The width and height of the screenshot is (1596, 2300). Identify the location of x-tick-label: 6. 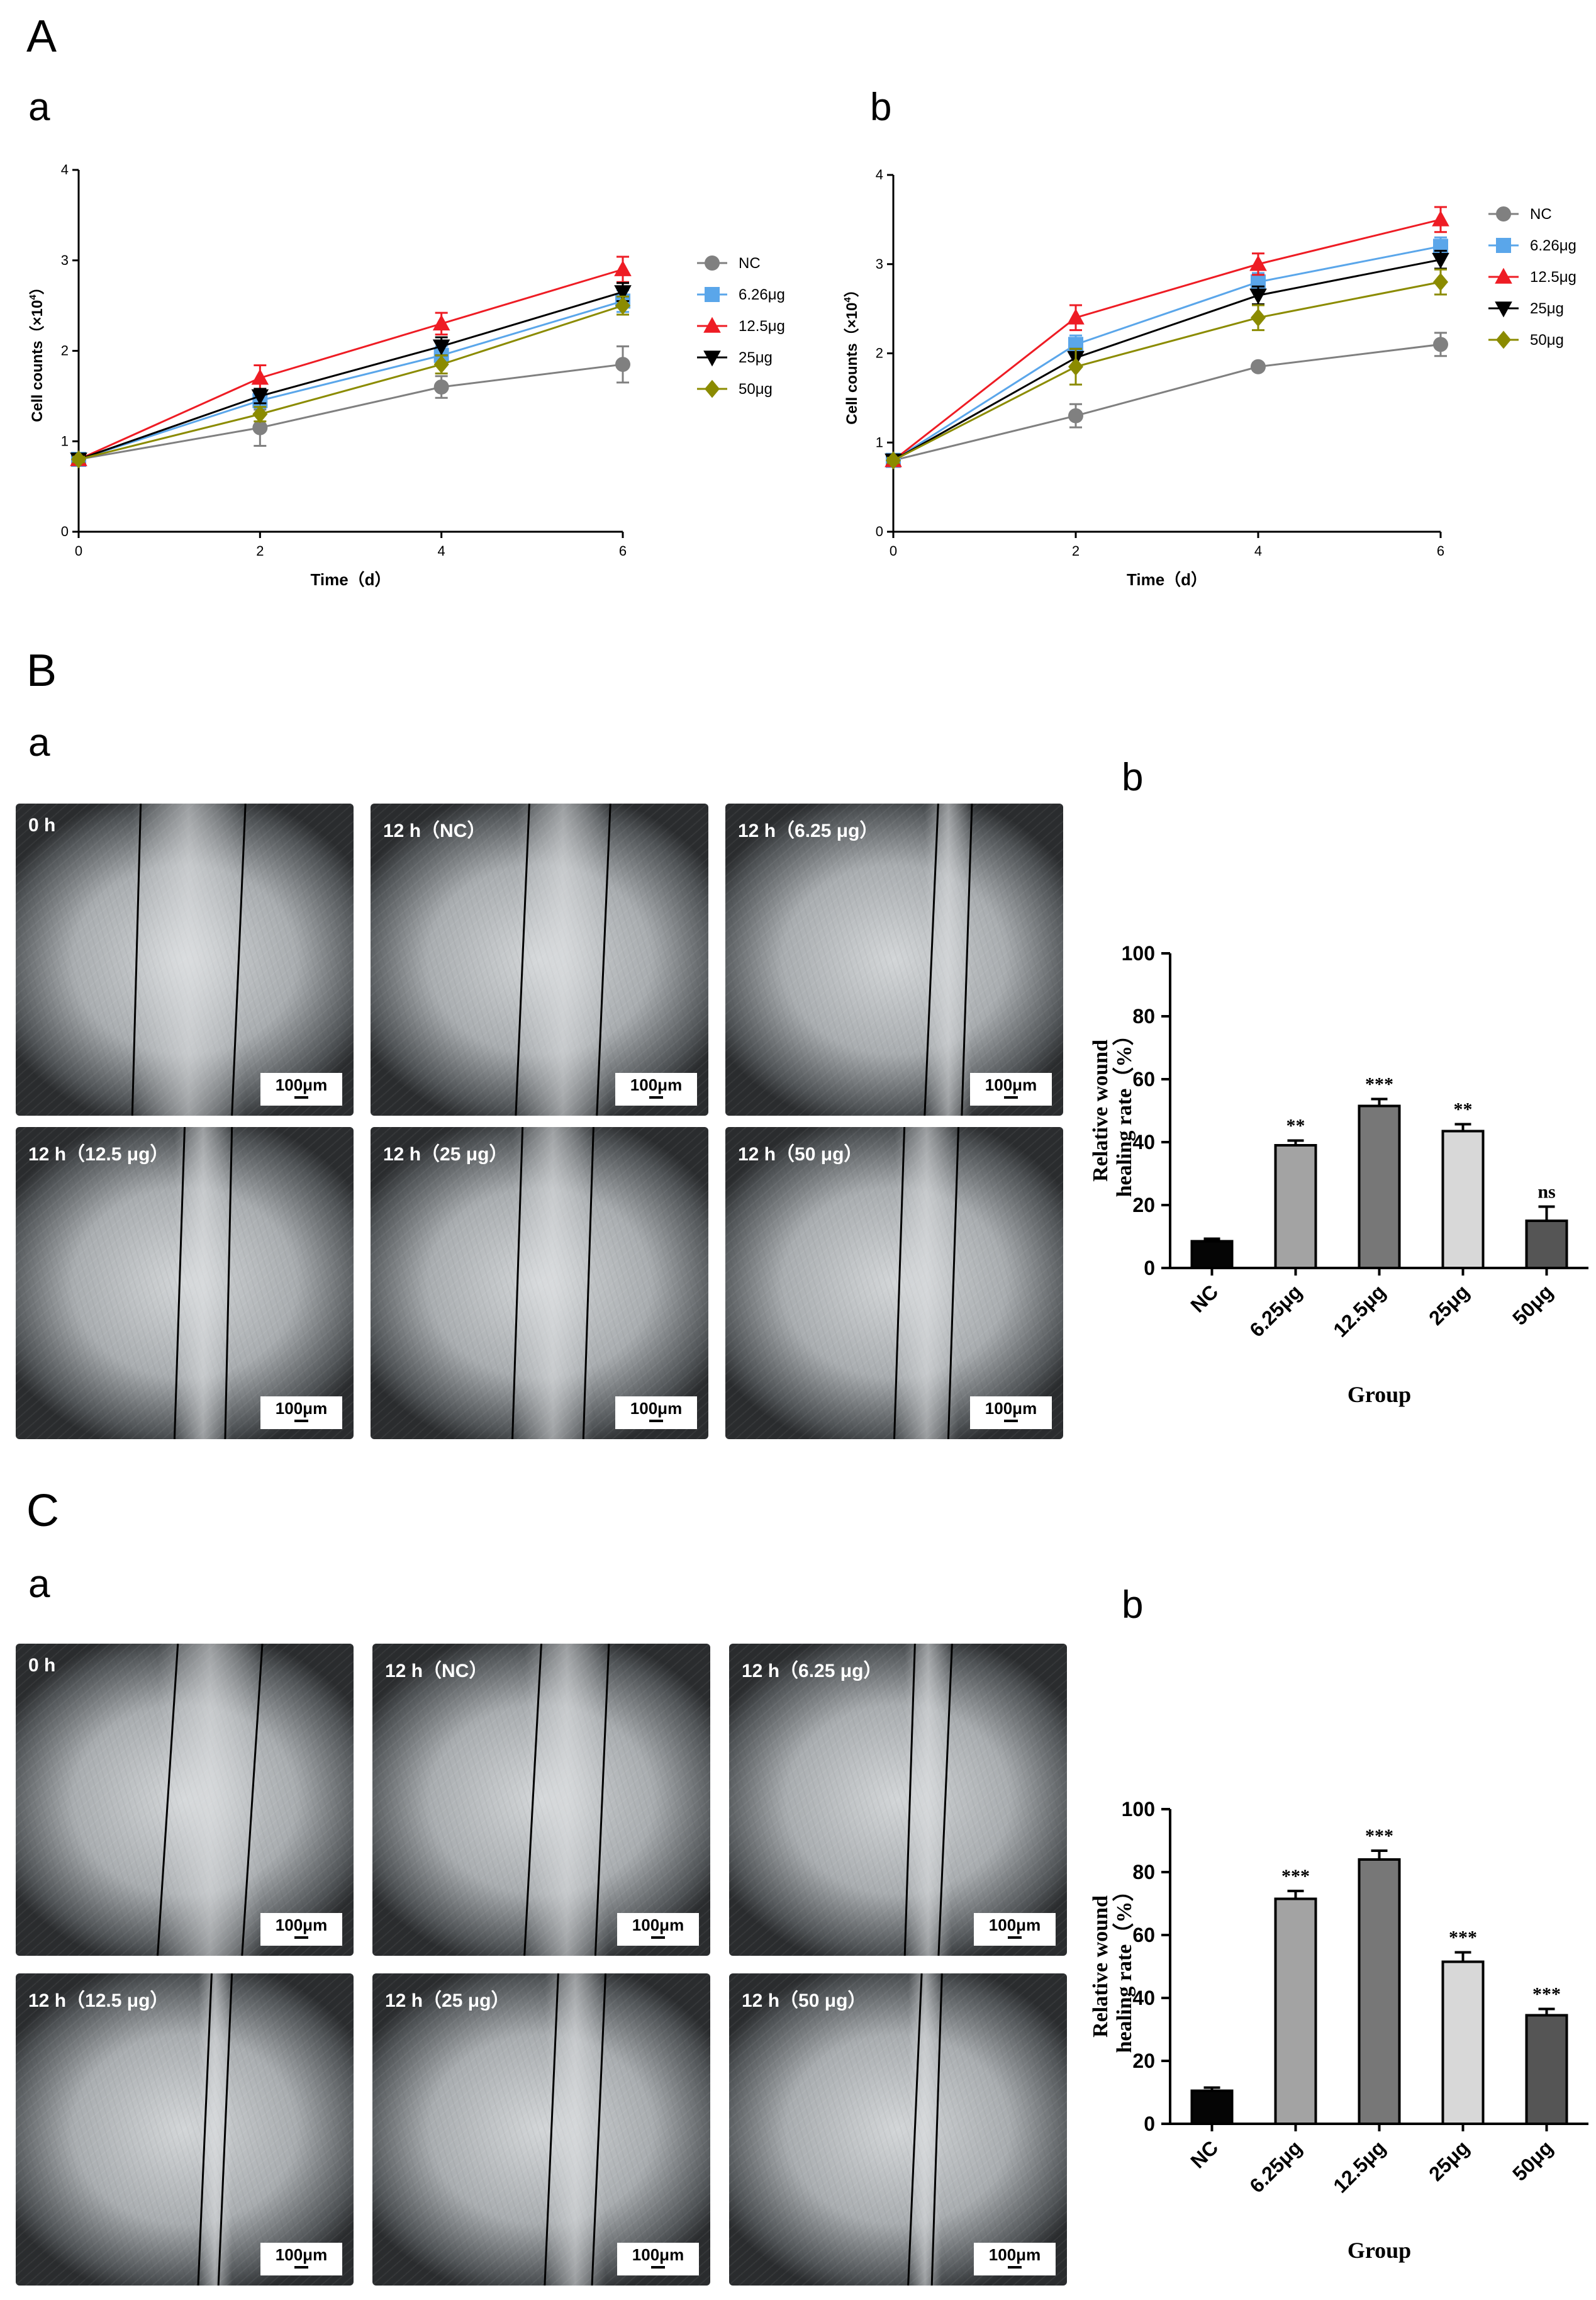
(1440, 551).